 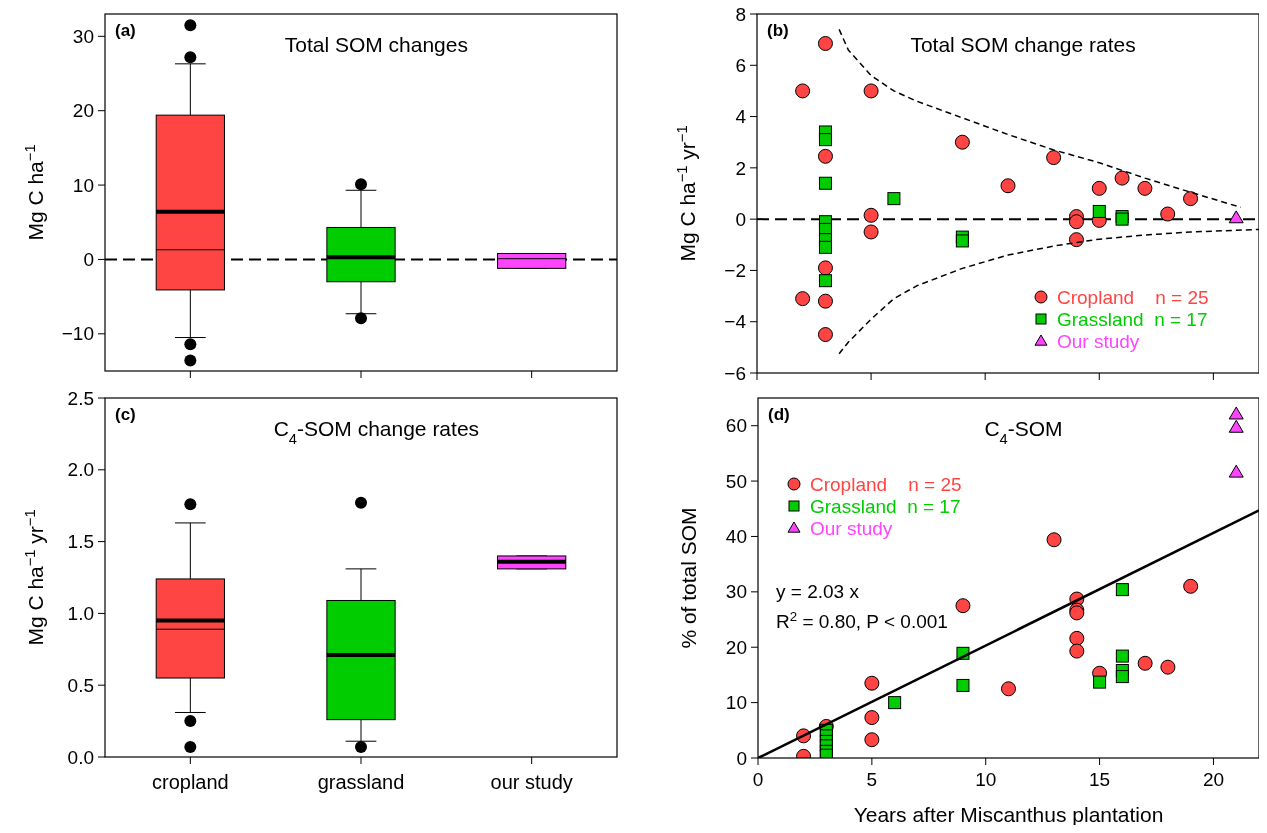 I want to click on x-tick-label: 10, so click(x=986, y=779).